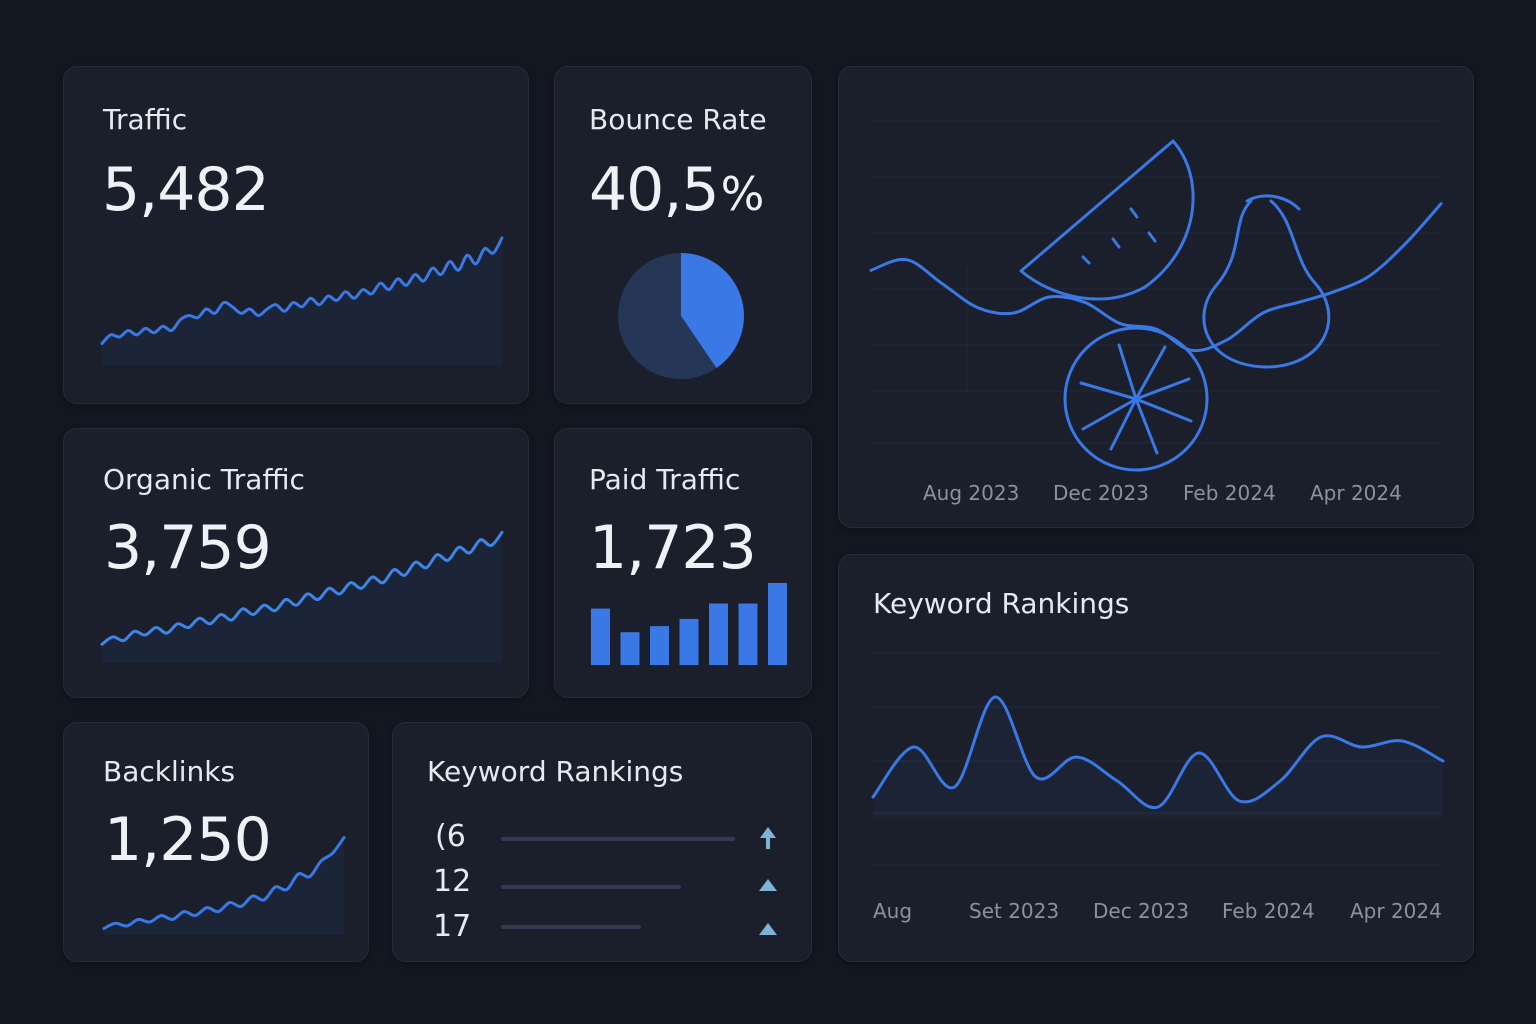 Image resolution: width=1536 pixels, height=1024 pixels. Describe the element at coordinates (1266, 281) in the screenshot. I see `pear-icon` at that location.